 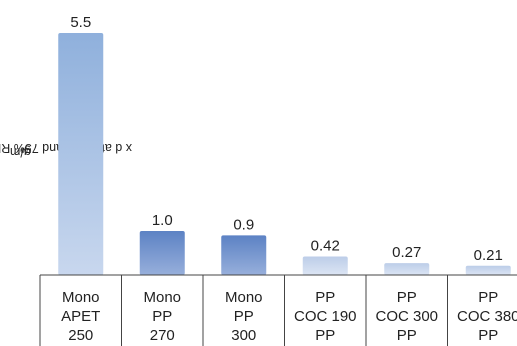 I want to click on category-label-line: APET, so click(x=80, y=316).